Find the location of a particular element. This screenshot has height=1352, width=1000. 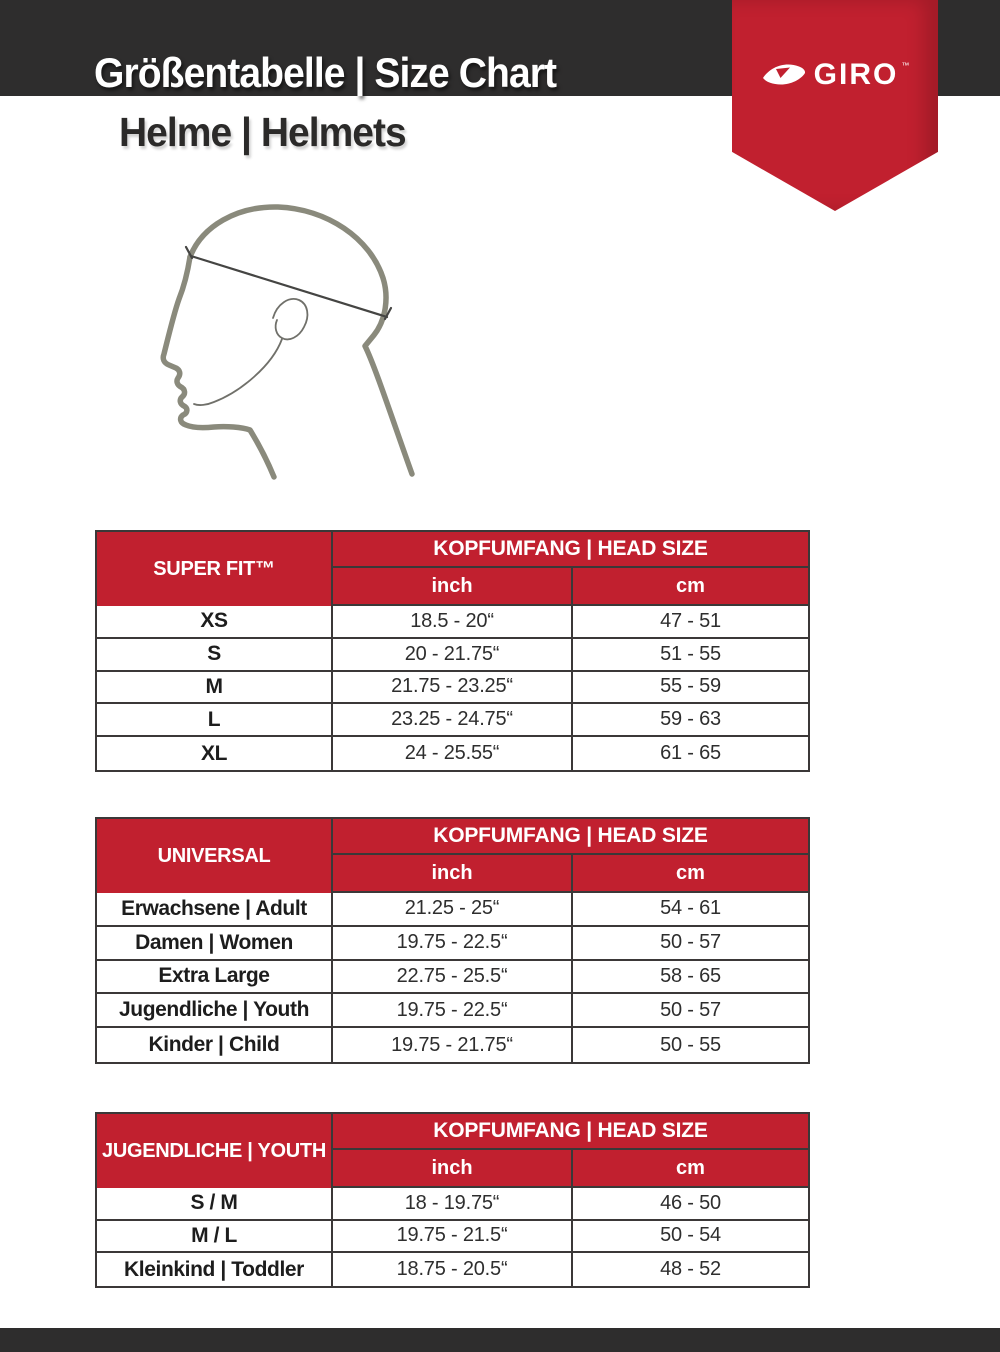

cm-value-cell: 48 - 52 is located at coordinates (690, 1269).